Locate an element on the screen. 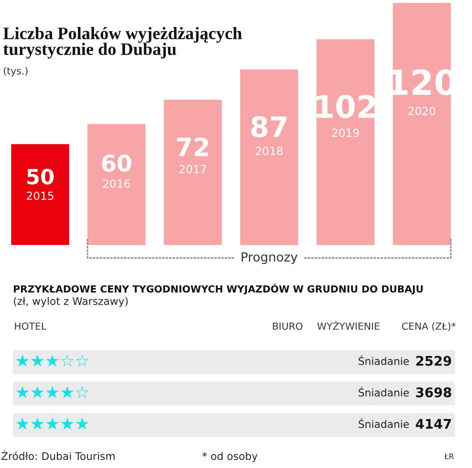 The height and width of the screenshot is (468, 472). x-tick-label: 2020 is located at coordinates (422, 111).